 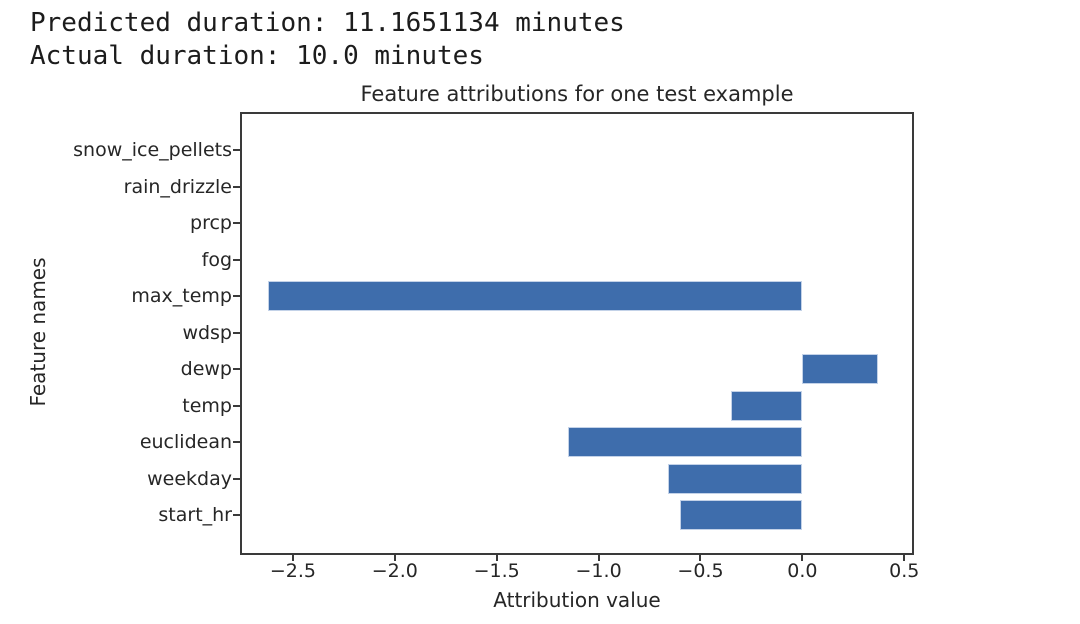 What do you see at coordinates (152, 150) in the screenshot?
I see `y-tick-label-snow_ice_pellets: snow_ice_pellets` at bounding box center [152, 150].